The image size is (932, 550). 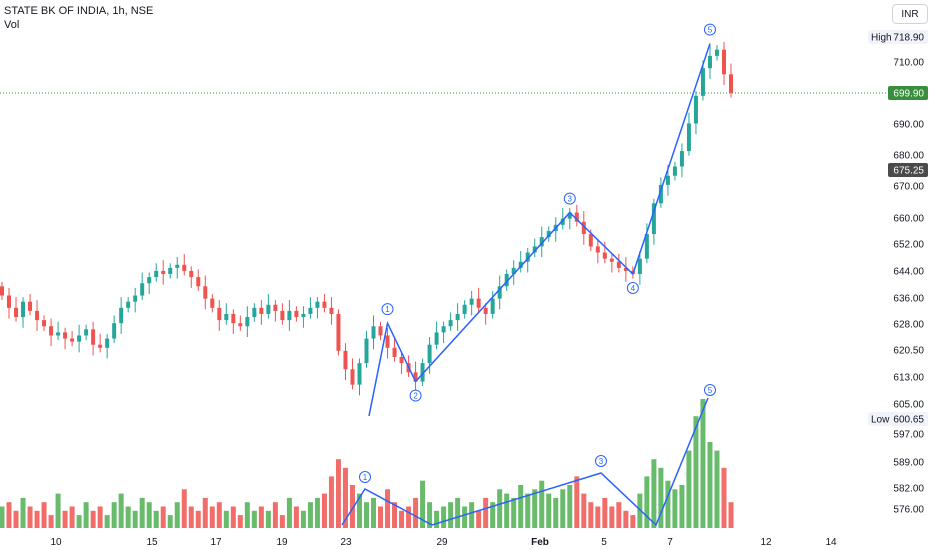 I want to click on price-tick-label: 589.00, so click(x=908, y=463).